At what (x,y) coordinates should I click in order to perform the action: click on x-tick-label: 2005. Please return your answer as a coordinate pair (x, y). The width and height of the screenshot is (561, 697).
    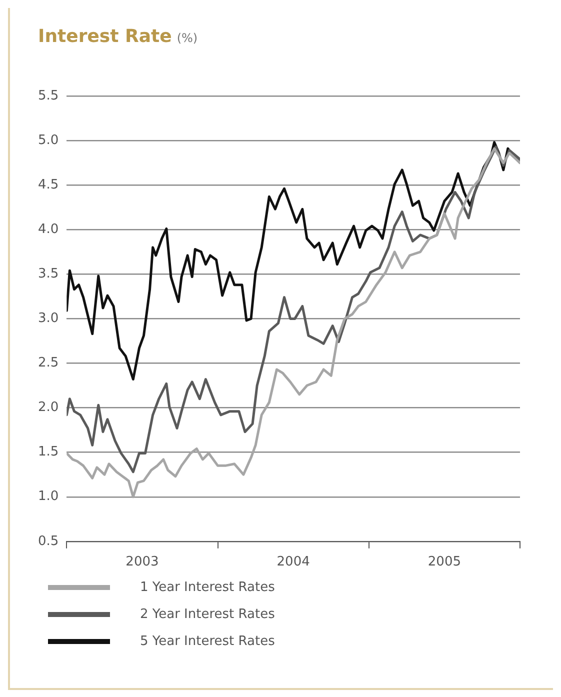
    Looking at the image, I should click on (444, 562).